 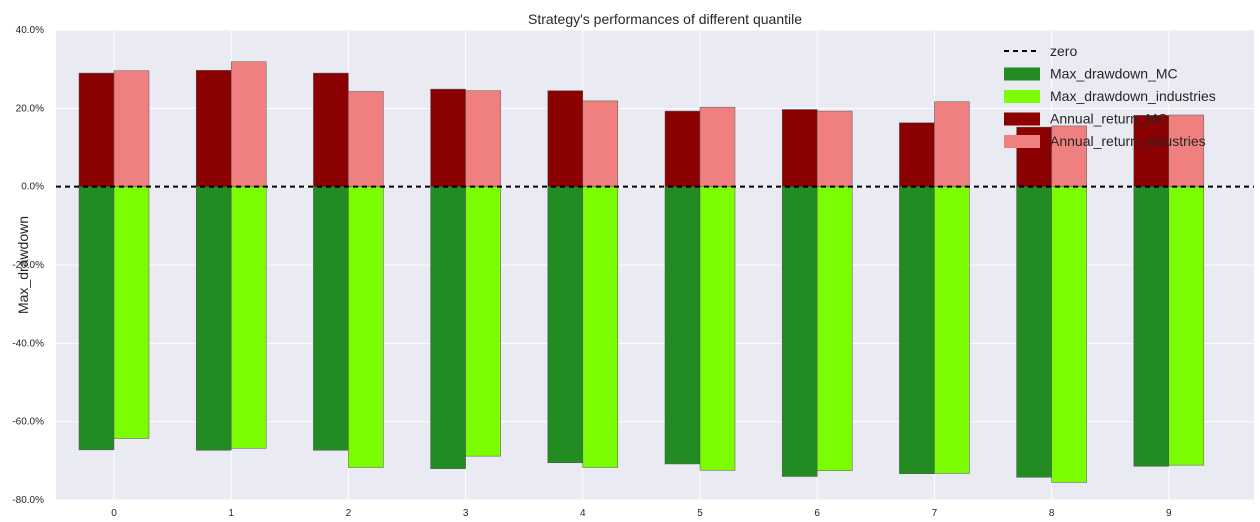 What do you see at coordinates (583, 513) in the screenshot?
I see `x-tick-label: 4` at bounding box center [583, 513].